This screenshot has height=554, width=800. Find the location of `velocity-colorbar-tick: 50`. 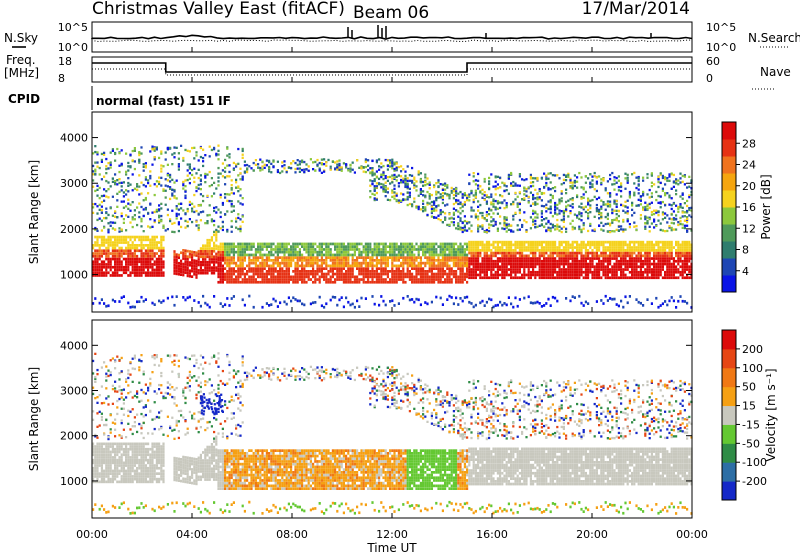

velocity-colorbar-tick: 50 is located at coordinates (749, 387).